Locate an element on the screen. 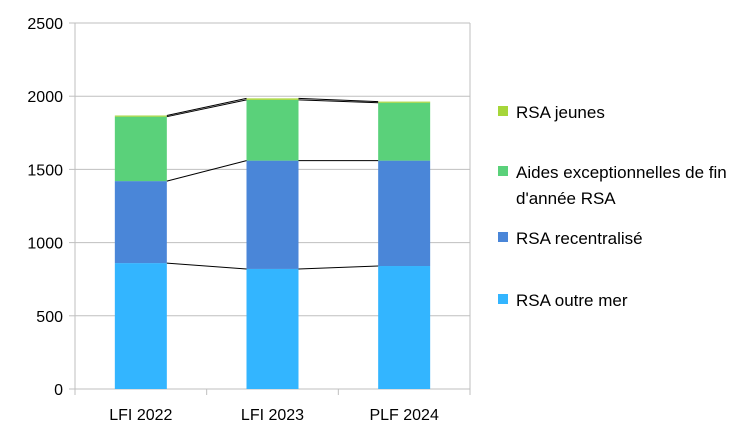 The image size is (750, 440). legend-item-aides-exceptionnelles: Aides exceptionnelles de fin d'année RSA is located at coordinates (617, 186).